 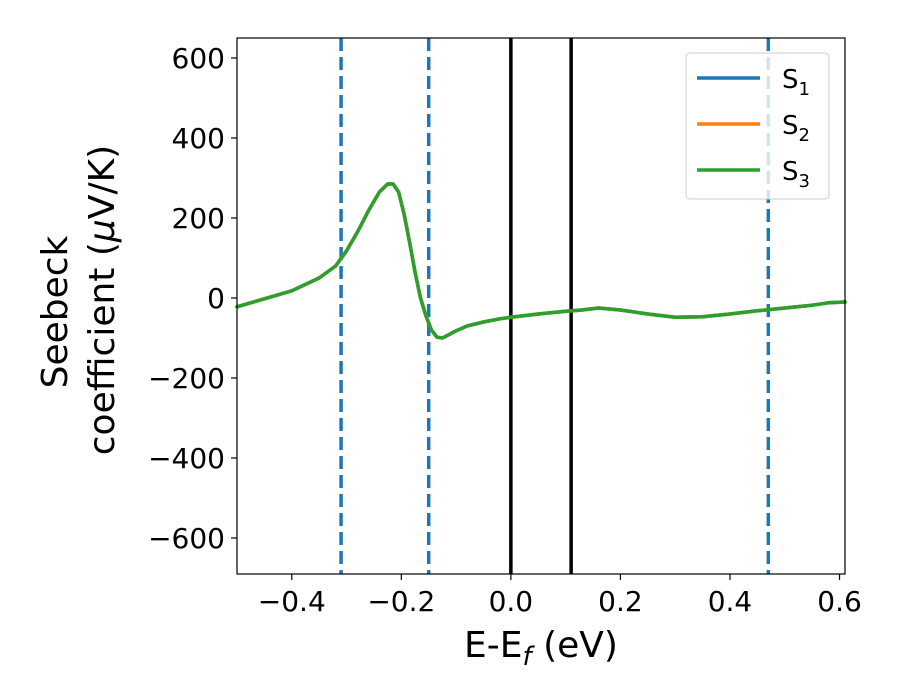 I want to click on x-tick-label: 0.2, so click(x=620, y=601).